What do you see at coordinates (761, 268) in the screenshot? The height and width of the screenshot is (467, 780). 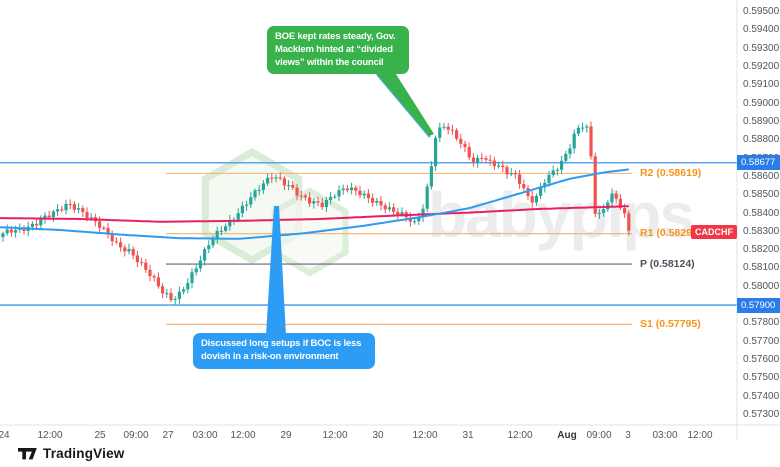 I see `price-tick-label: 0.58100` at bounding box center [761, 268].